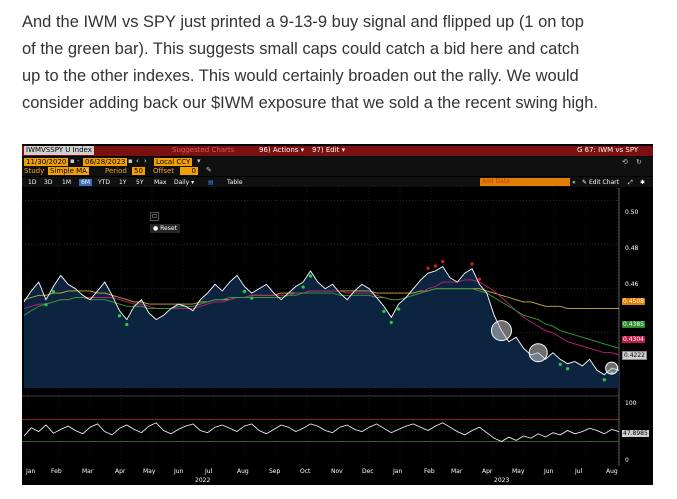 The image size is (677, 499). What do you see at coordinates (275, 471) in the screenshot?
I see `month-label: Sep` at bounding box center [275, 471].